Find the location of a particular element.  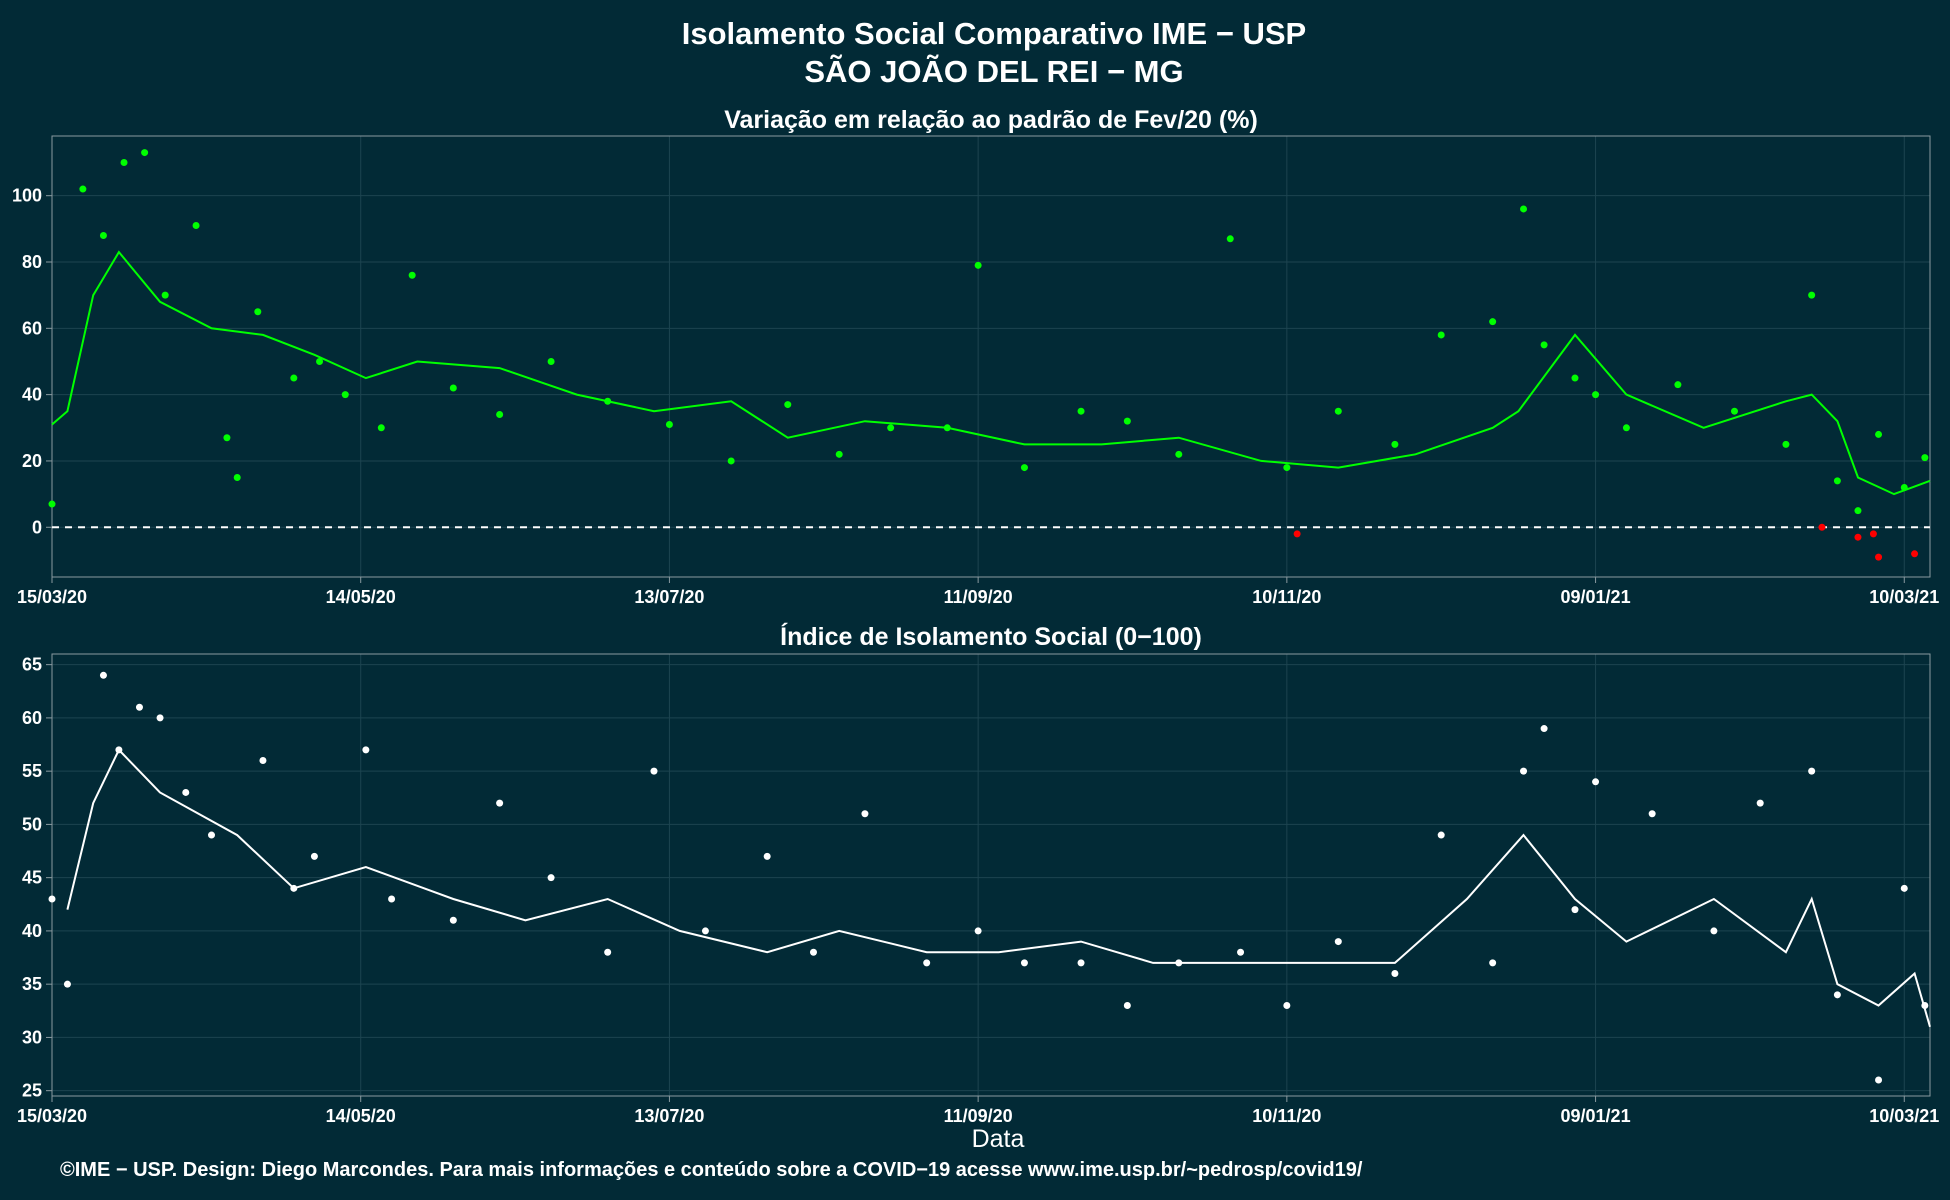

y-tick-label: 55 is located at coordinates (32, 771).